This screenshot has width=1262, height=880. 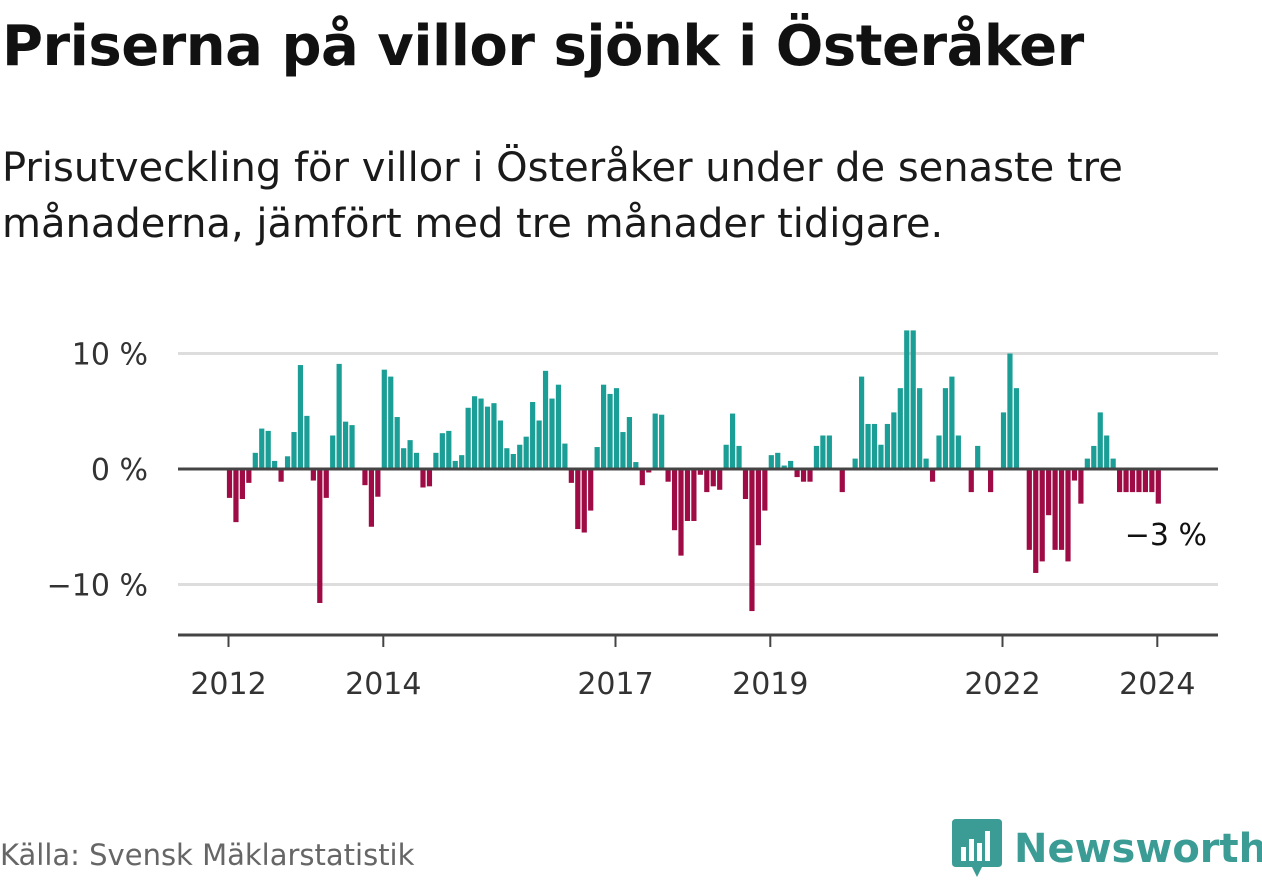 I want to click on x-tick-label: 2014, so click(x=383, y=684).